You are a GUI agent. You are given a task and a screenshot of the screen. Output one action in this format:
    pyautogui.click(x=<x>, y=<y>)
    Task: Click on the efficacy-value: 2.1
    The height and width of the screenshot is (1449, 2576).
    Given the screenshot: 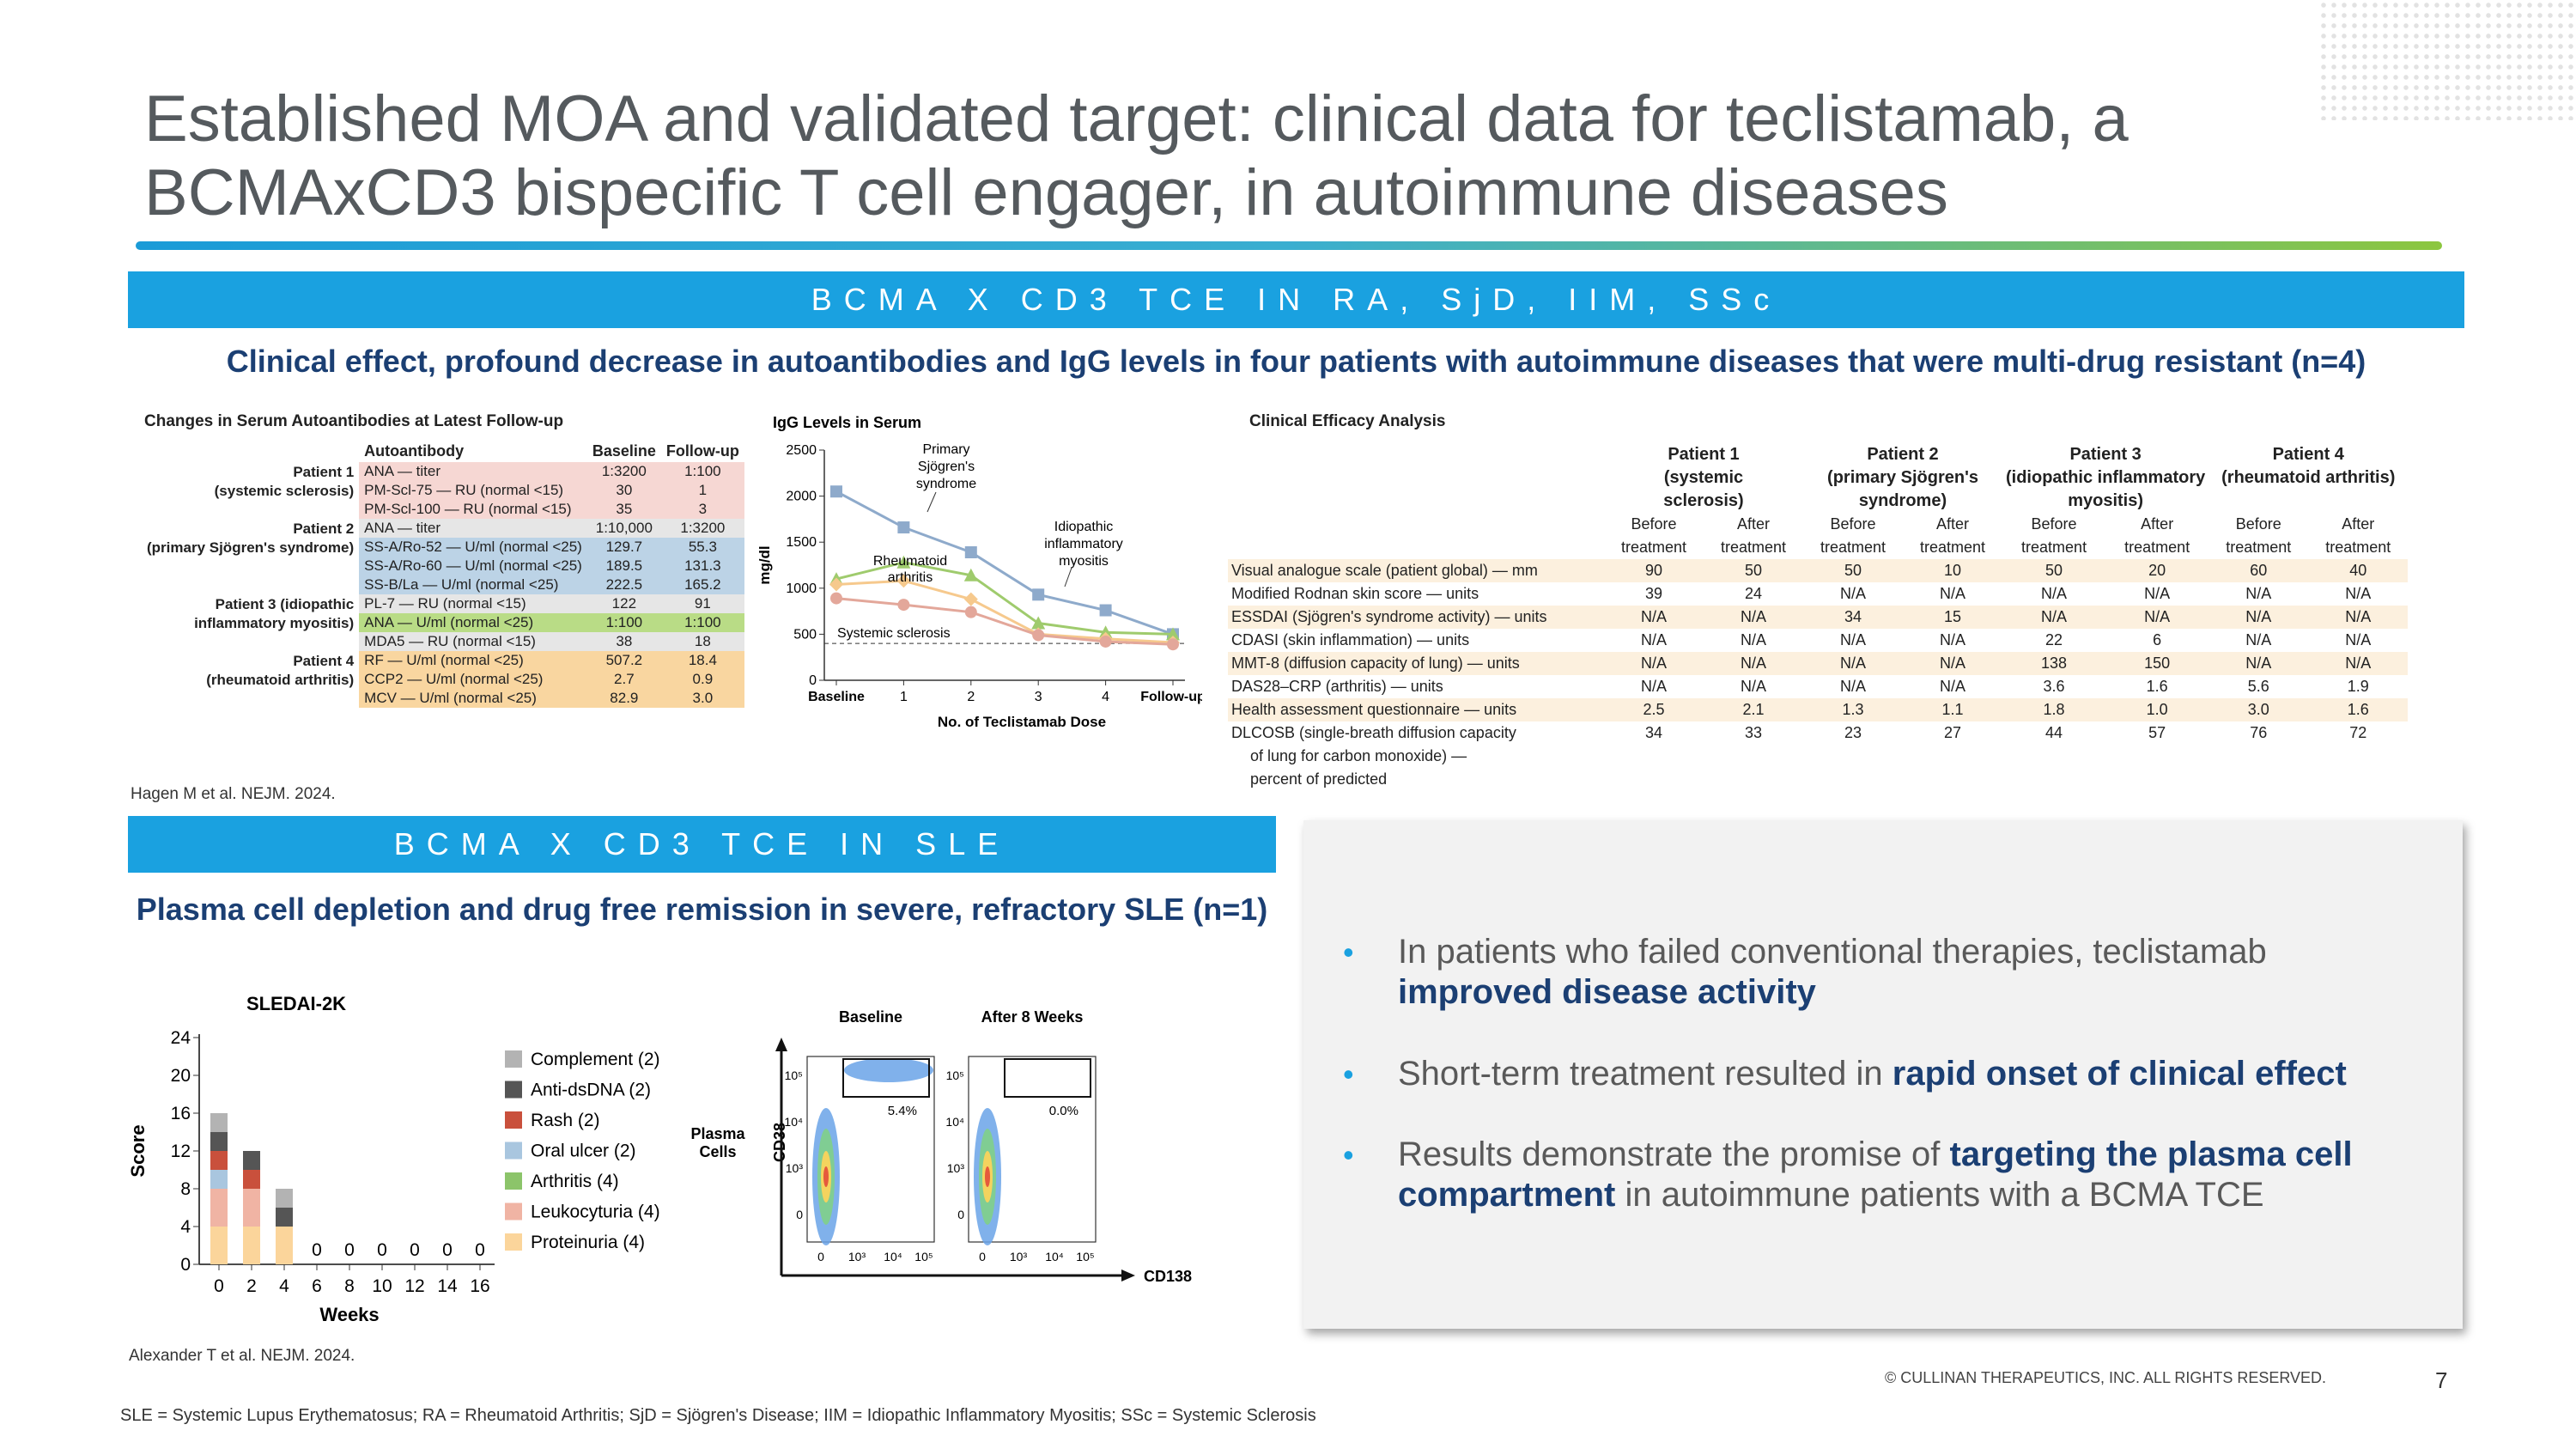 What is the action you would take?
    pyautogui.click(x=1753, y=709)
    